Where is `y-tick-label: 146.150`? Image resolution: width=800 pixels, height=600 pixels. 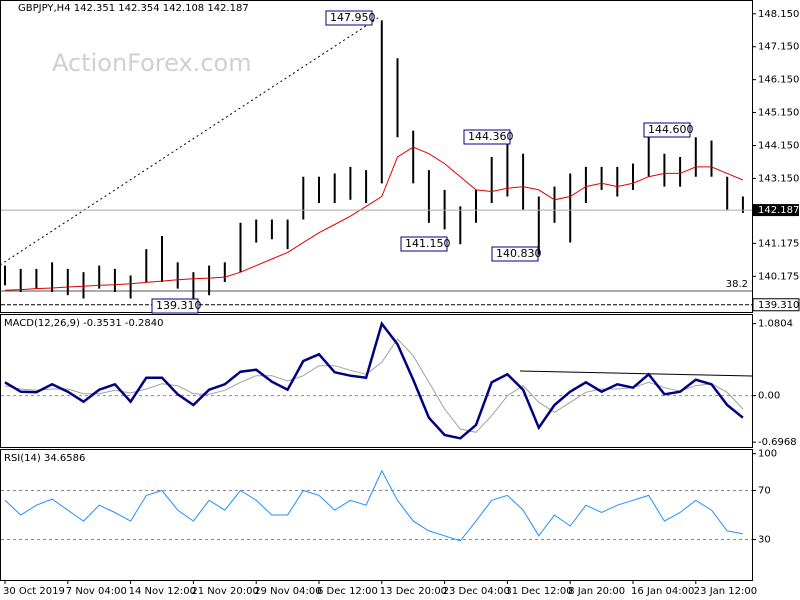
y-tick-label: 146.150 is located at coordinates (778, 80).